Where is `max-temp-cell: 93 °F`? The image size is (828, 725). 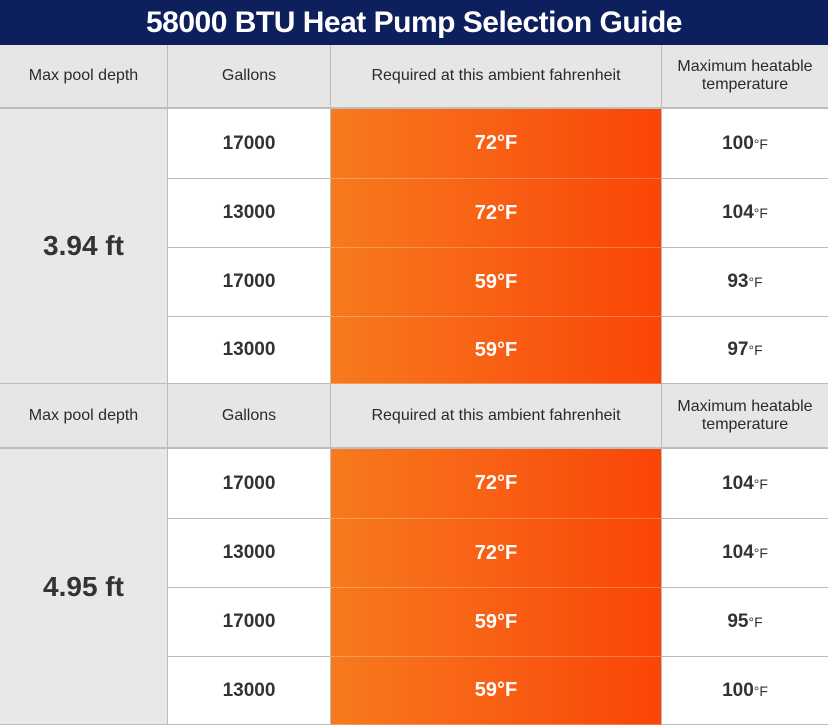 max-temp-cell: 93 °F is located at coordinates (745, 282).